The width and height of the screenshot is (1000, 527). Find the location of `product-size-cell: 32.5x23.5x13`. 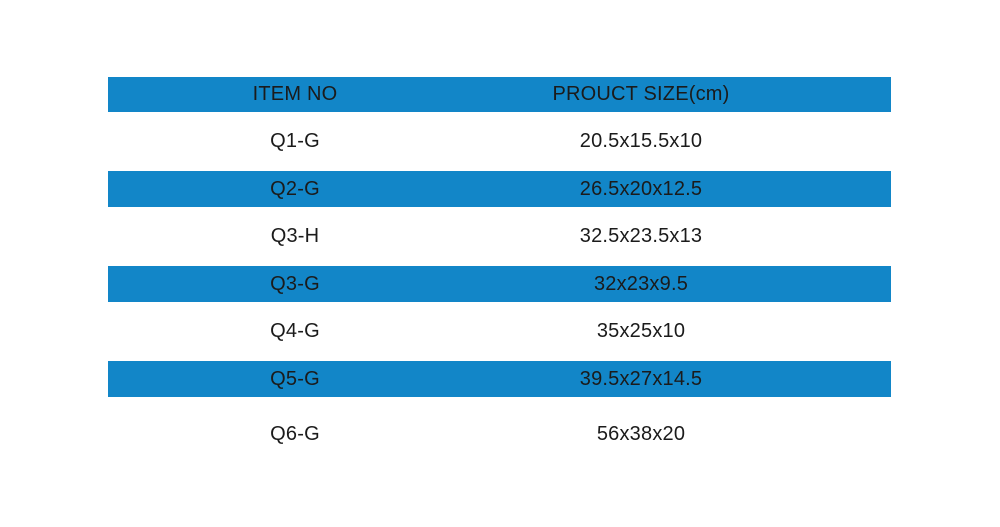

product-size-cell: 32.5x23.5x13 is located at coordinates (641, 236).